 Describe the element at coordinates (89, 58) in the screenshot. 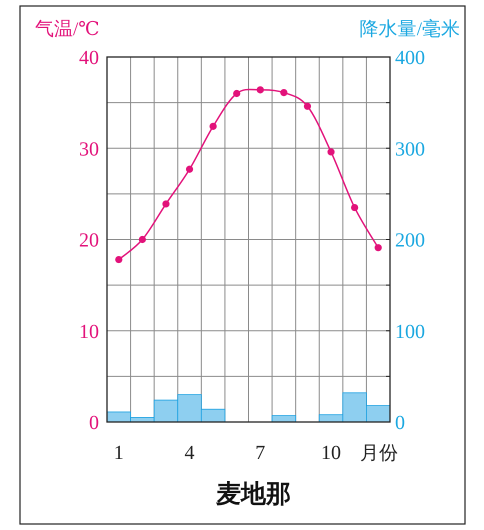

I see `y-tick-label: 40` at that location.